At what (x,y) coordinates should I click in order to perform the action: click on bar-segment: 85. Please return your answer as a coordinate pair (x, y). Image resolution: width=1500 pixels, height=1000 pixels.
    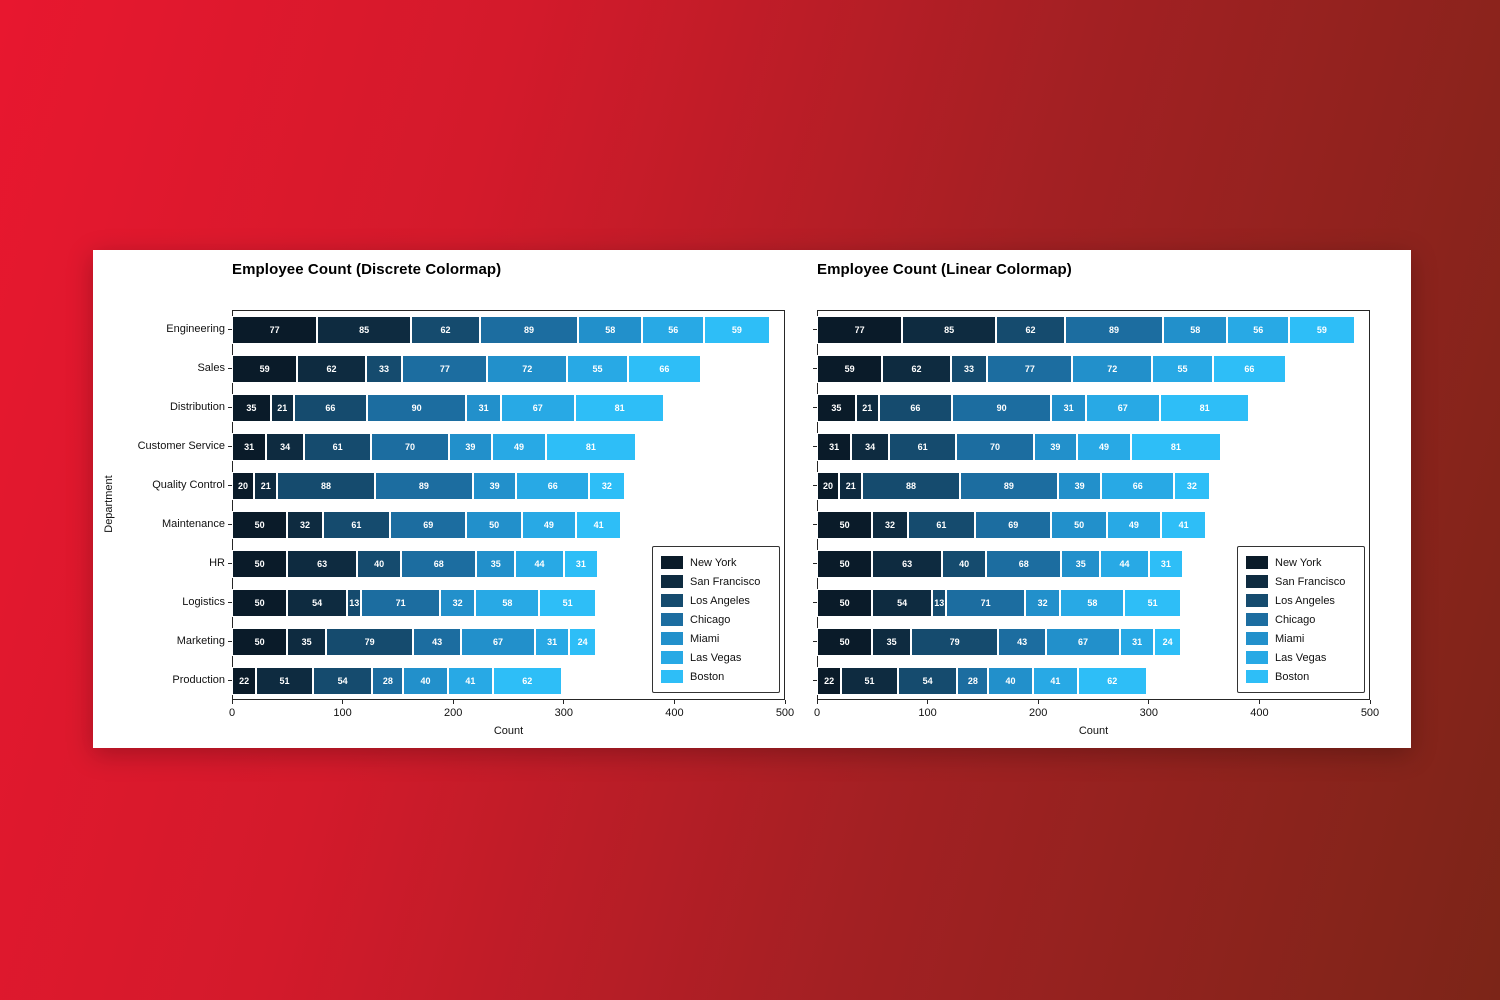
    Looking at the image, I should click on (364, 329).